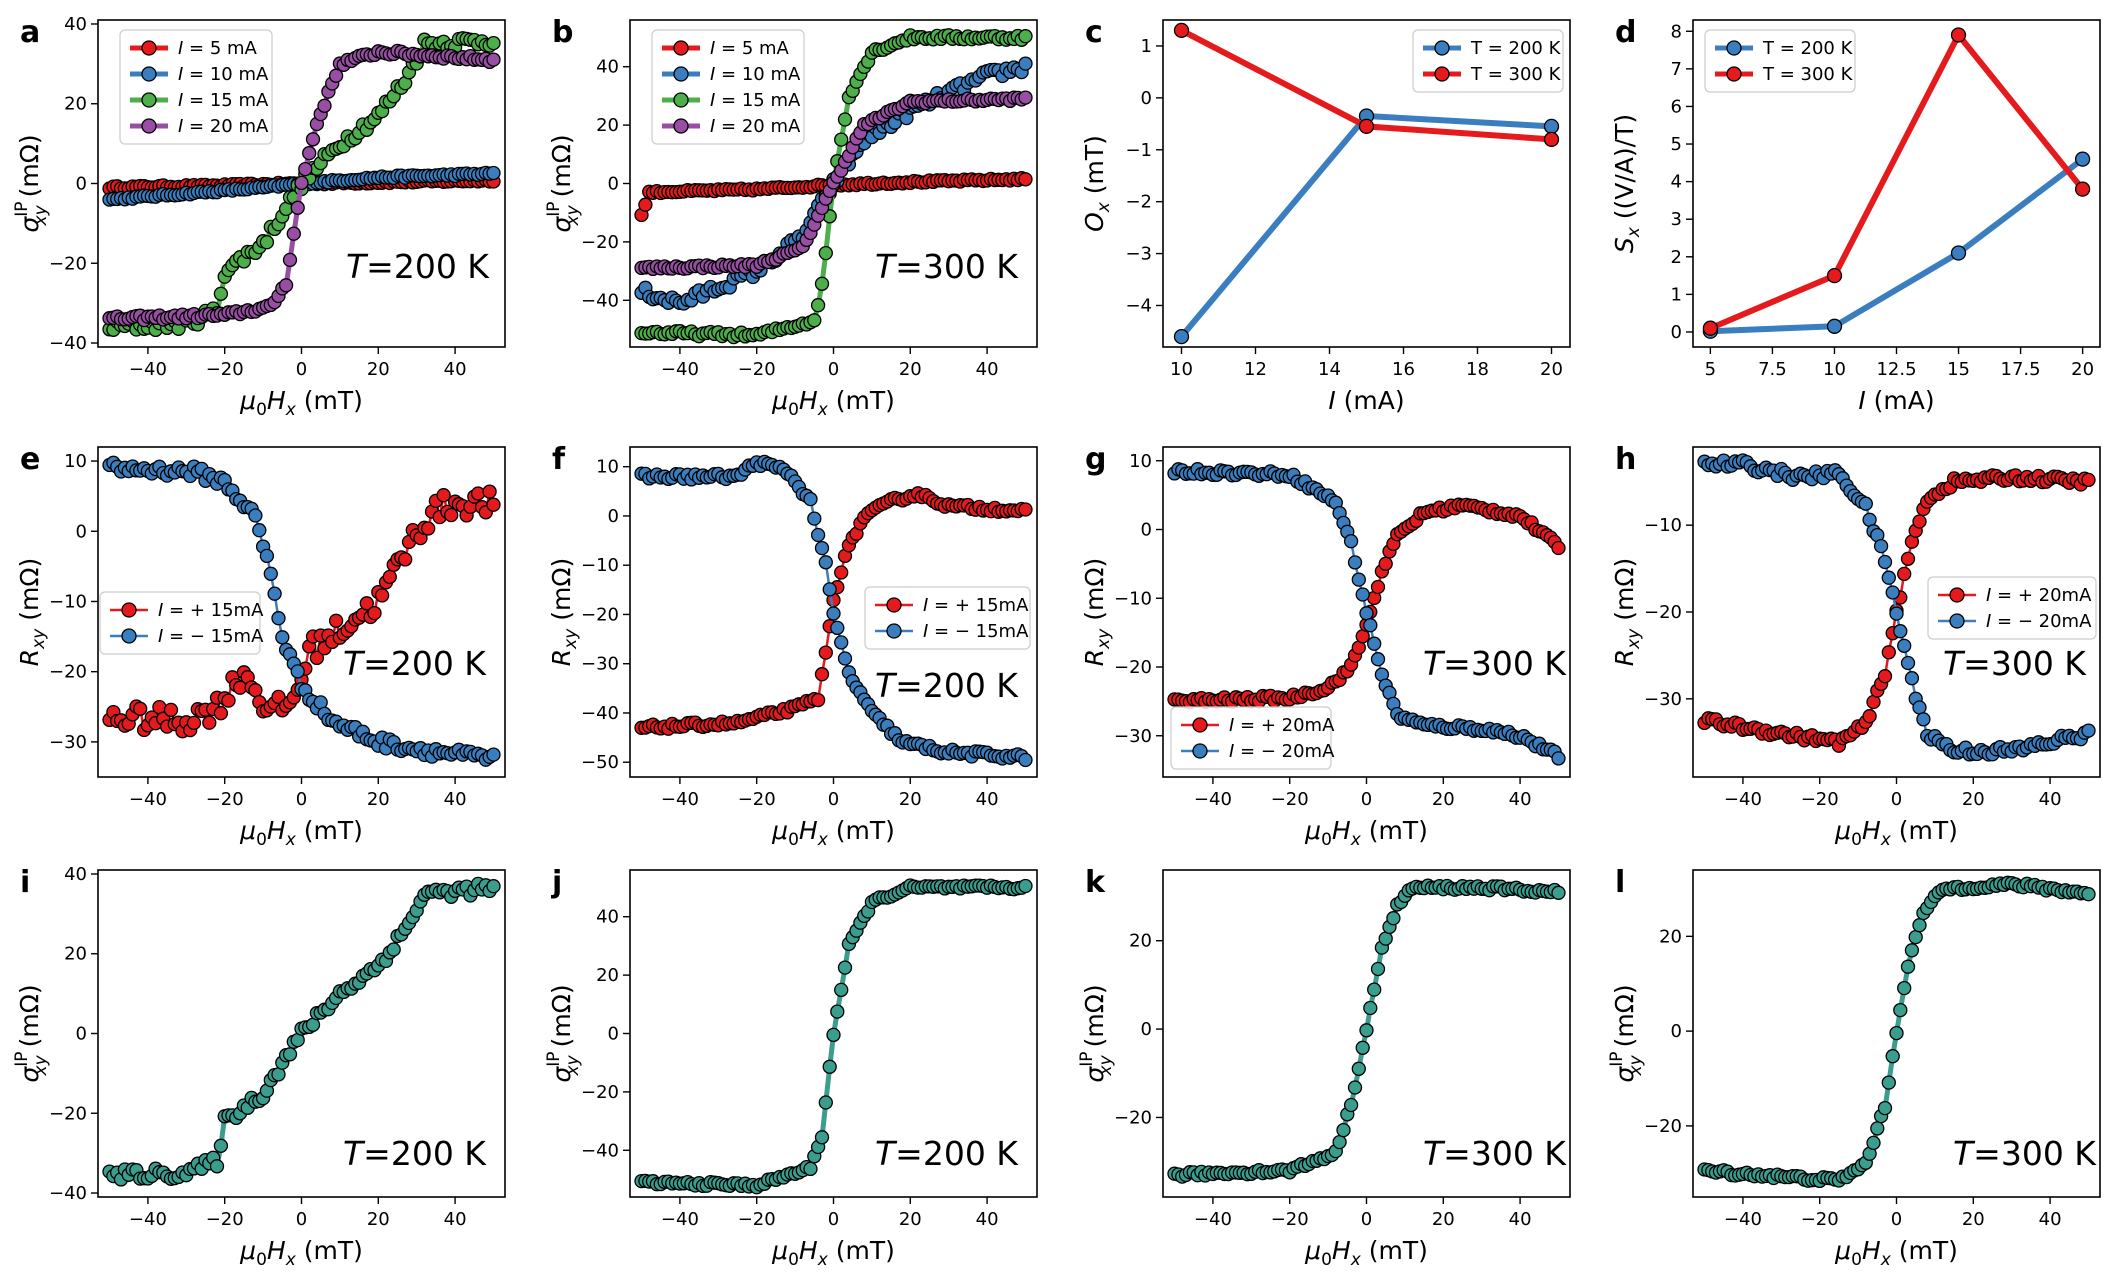 The width and height of the screenshot is (2126, 1276). Describe the element at coordinates (1329, 369) in the screenshot. I see `x-tick-label: 14` at that location.